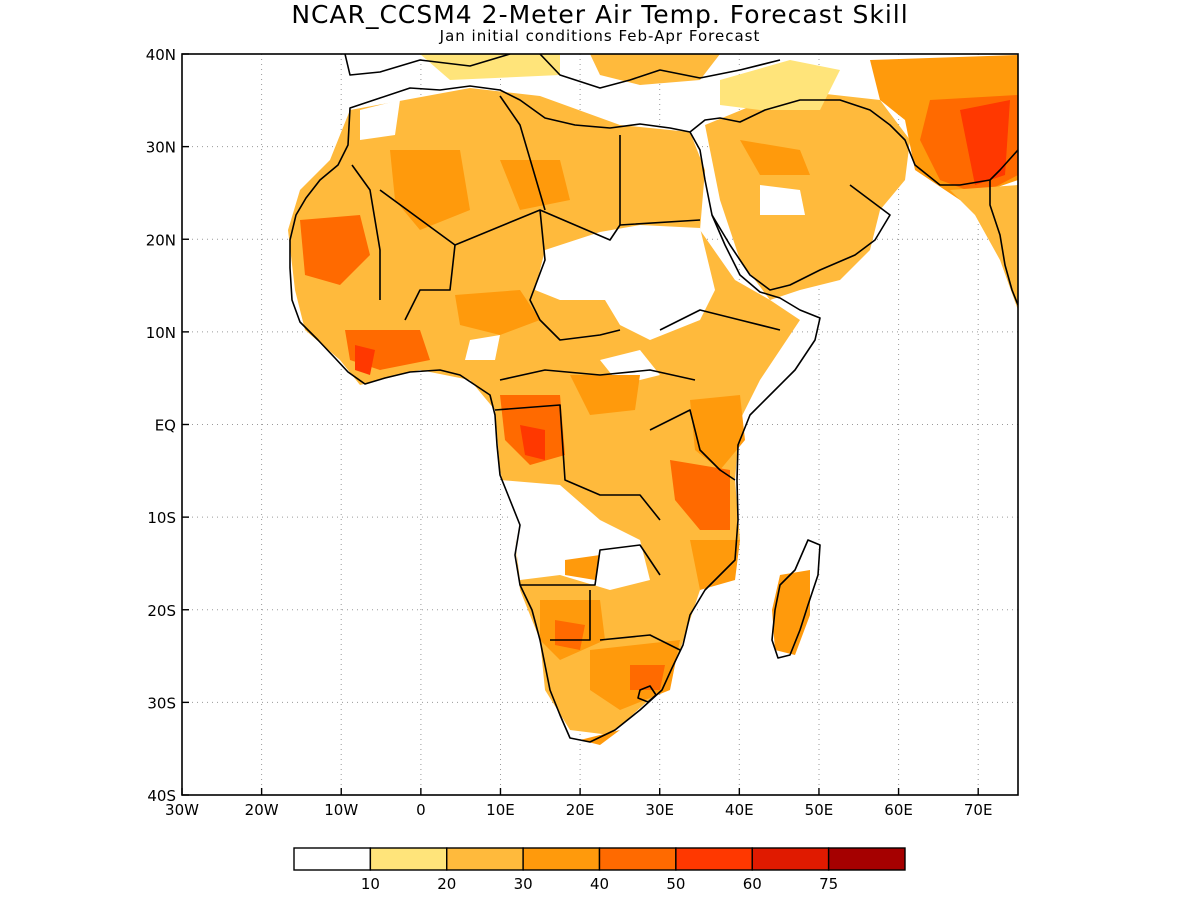  What do you see at coordinates (341, 810) in the screenshot?
I see `x-tick-label: 10W` at bounding box center [341, 810].